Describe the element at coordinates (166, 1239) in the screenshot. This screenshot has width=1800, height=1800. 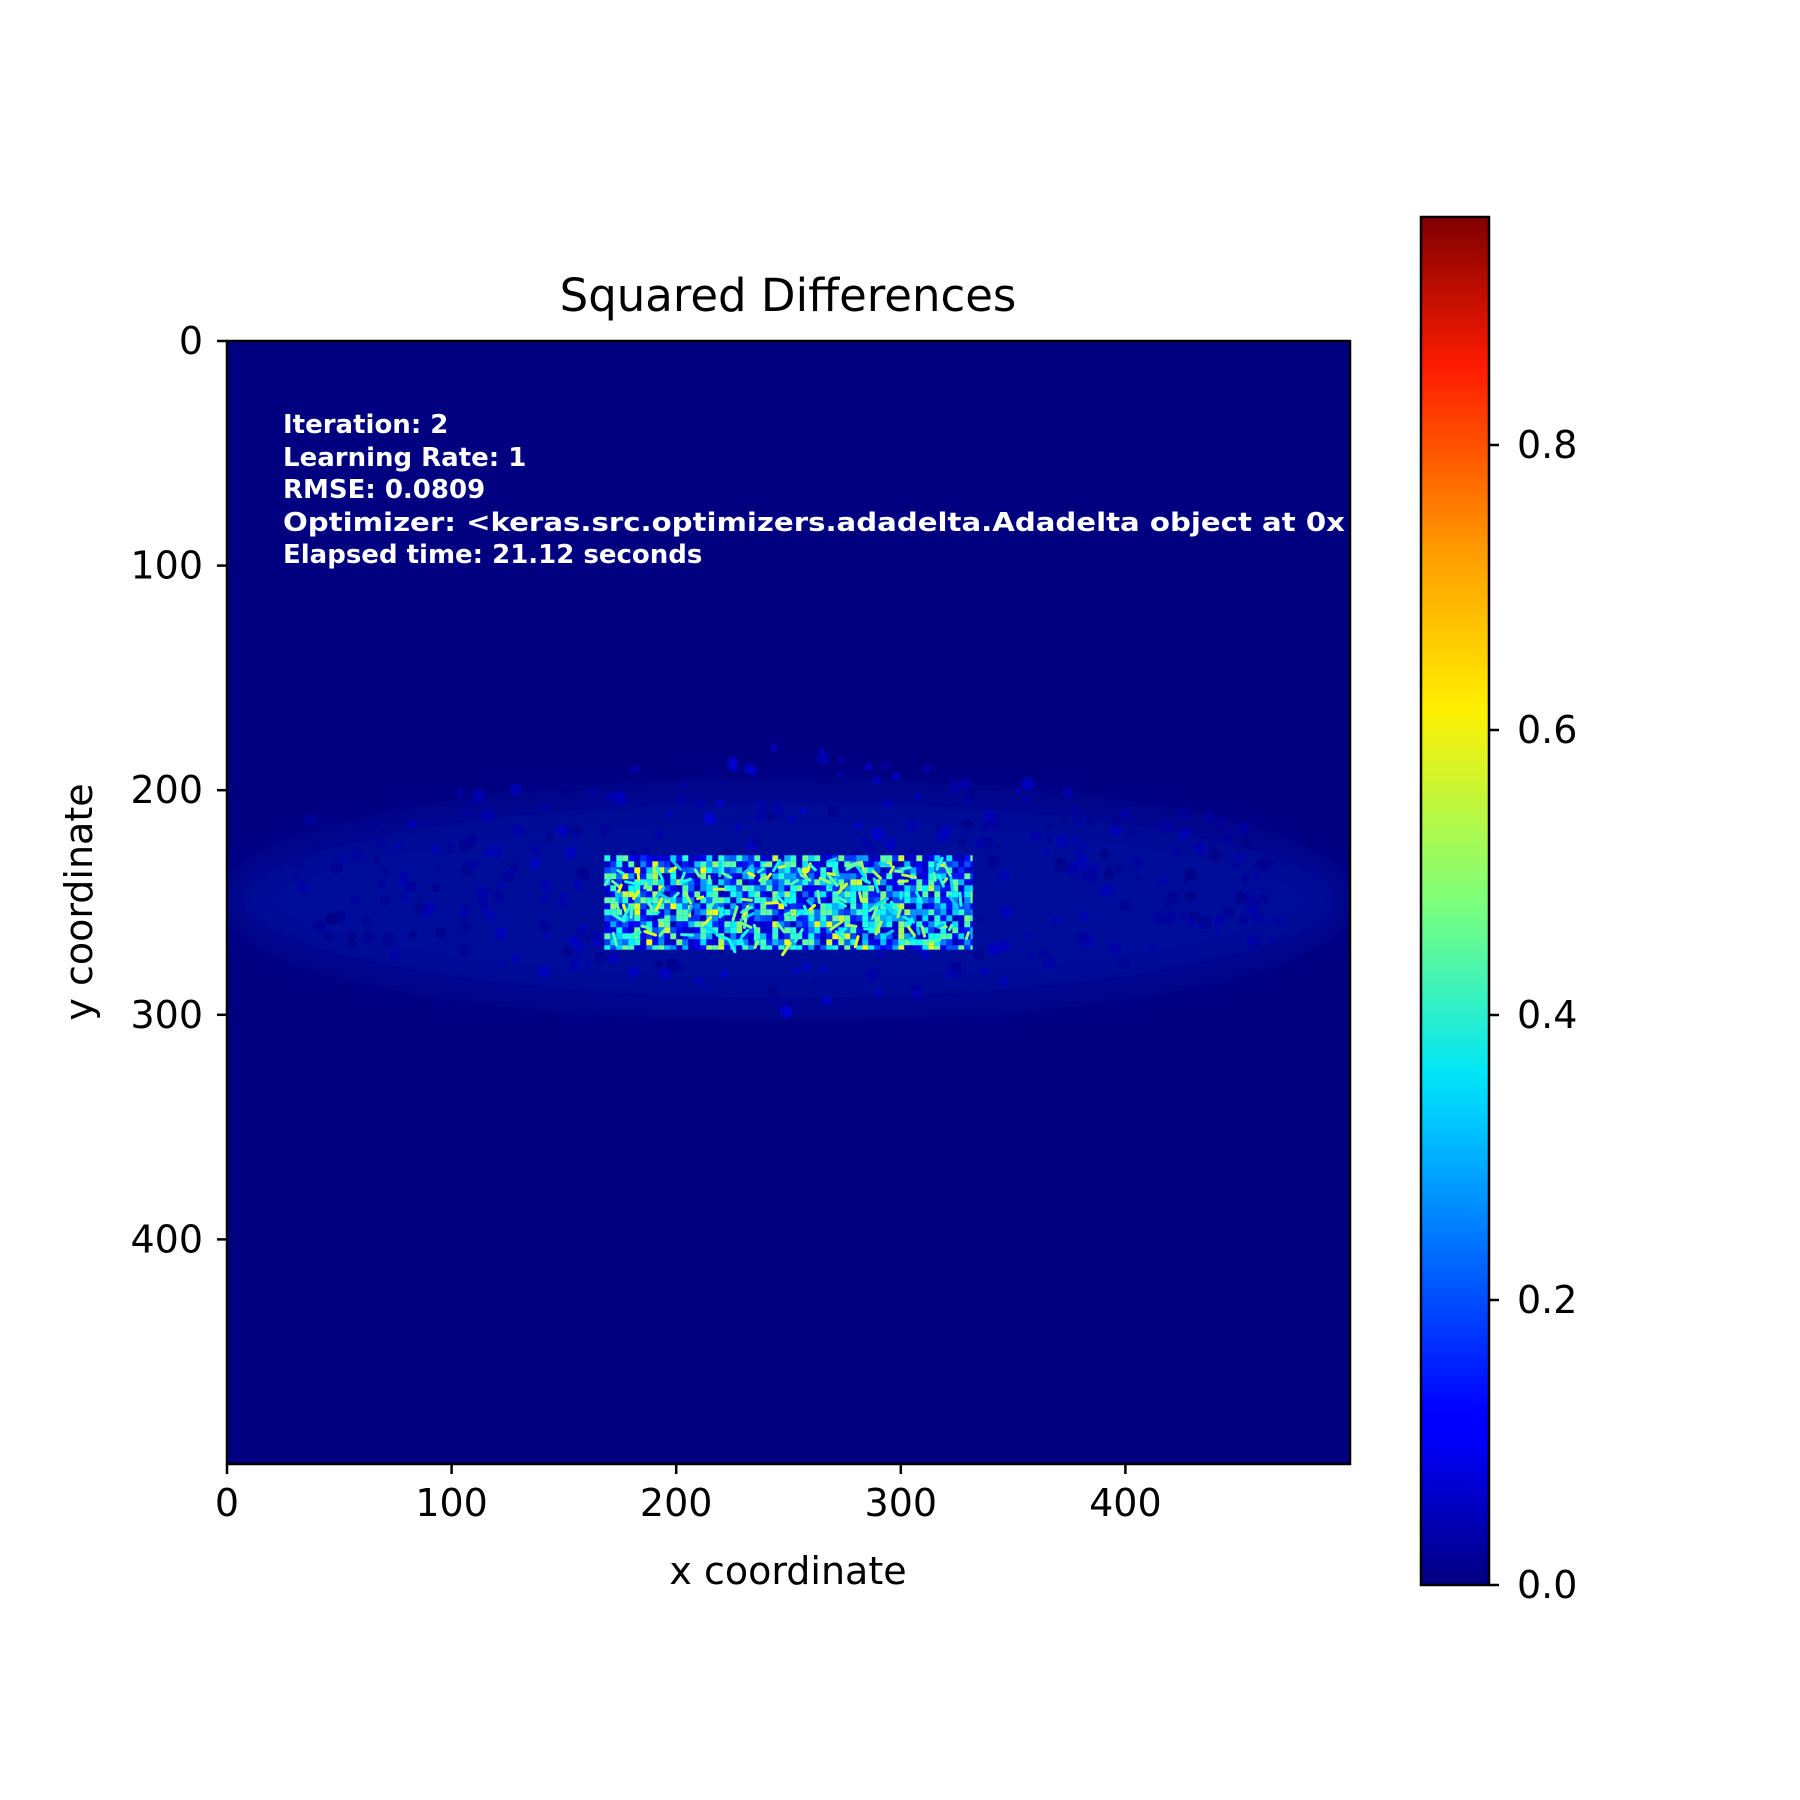
I see `y-tick-label: 400` at that location.